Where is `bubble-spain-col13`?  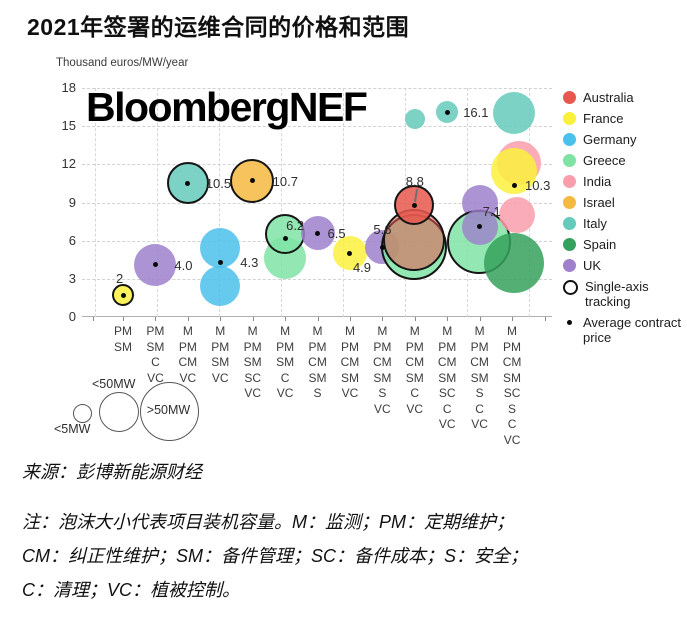
bubble-spain-col13 is located at coordinates (514, 262).